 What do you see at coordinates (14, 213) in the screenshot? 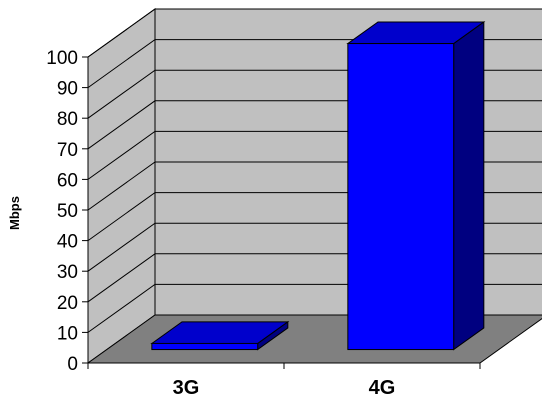
I see `y-axis-label: Mbps` at bounding box center [14, 213].